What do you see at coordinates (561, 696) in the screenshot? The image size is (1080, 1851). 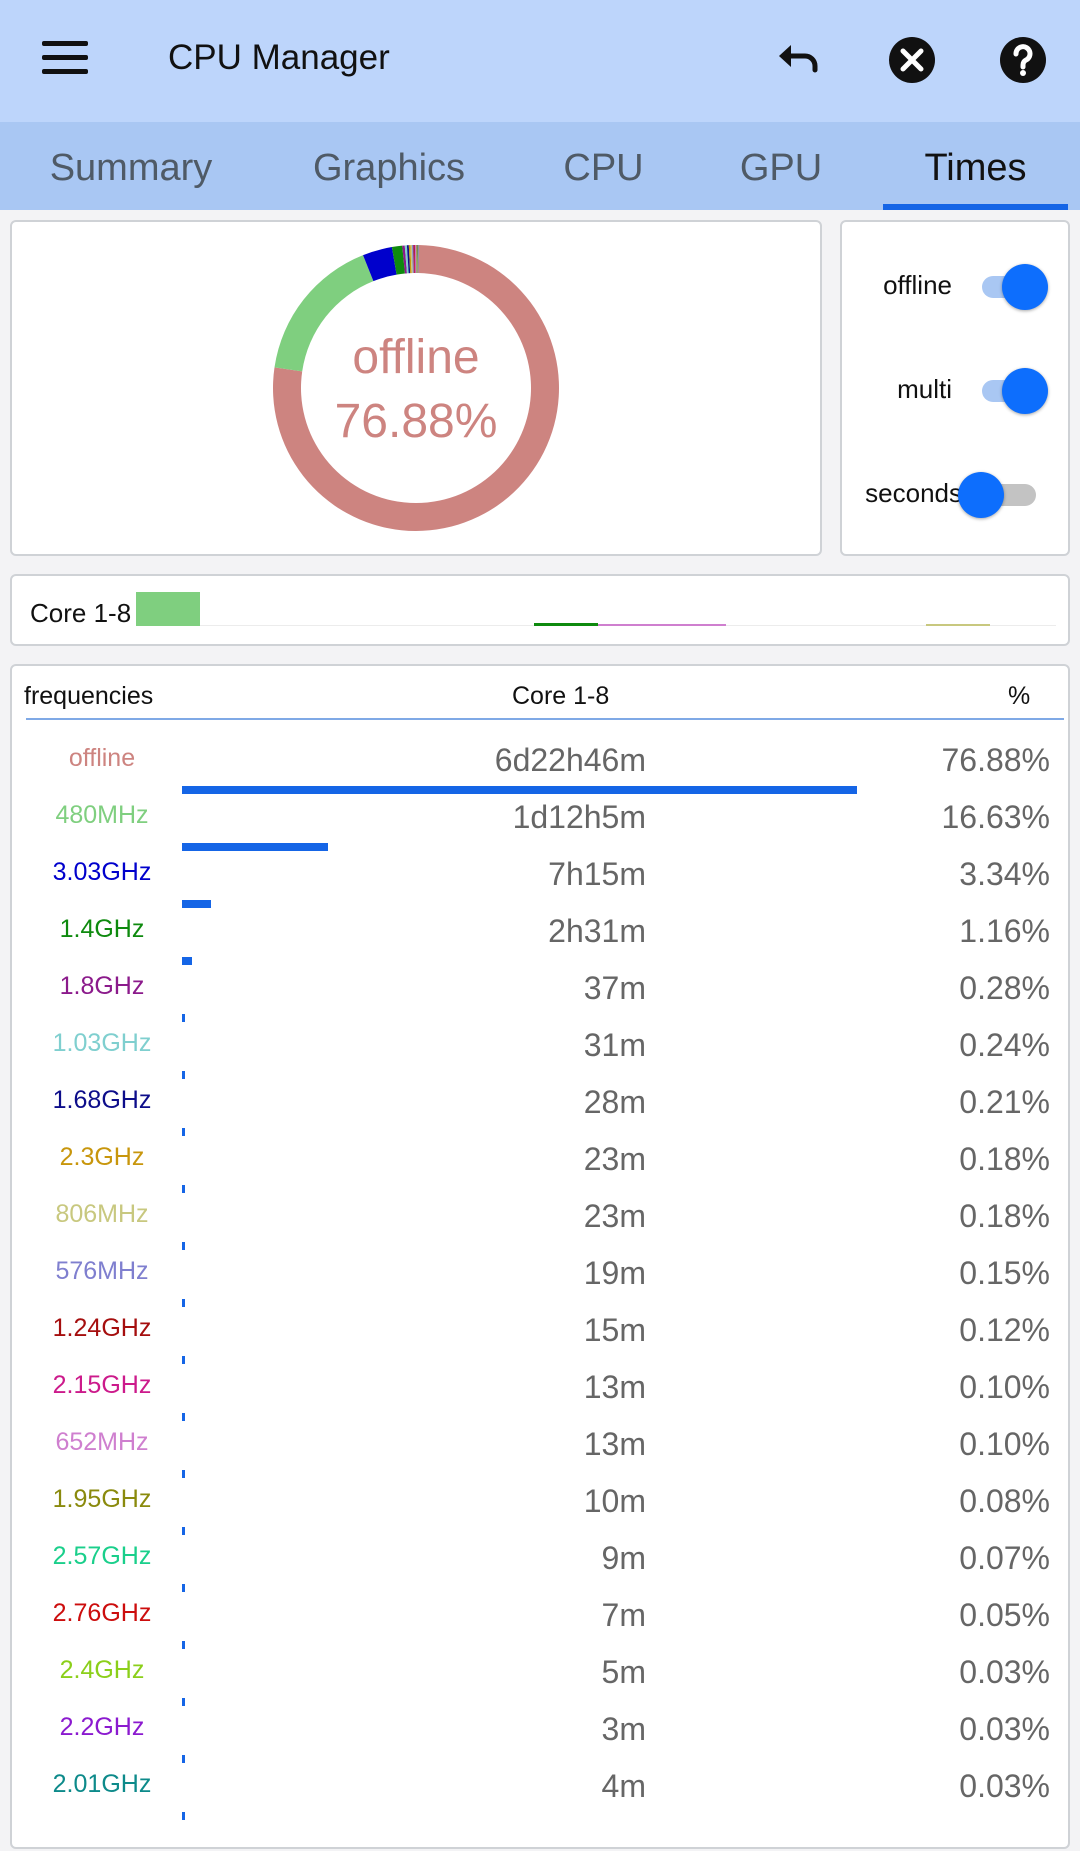 I see `header-core: Core 1-8` at bounding box center [561, 696].